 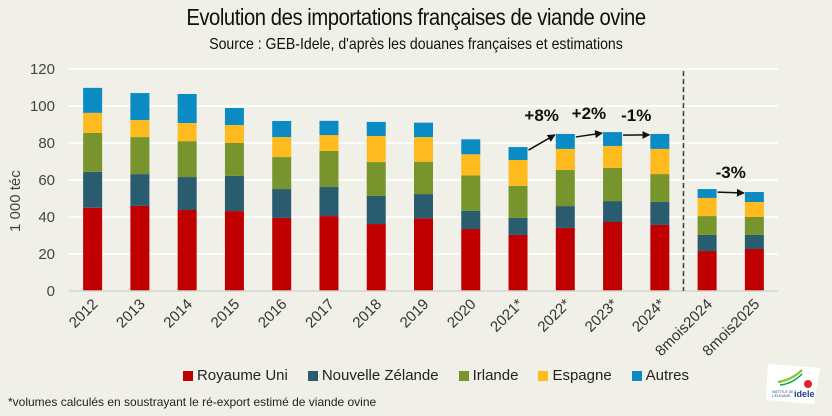 What do you see at coordinates (649, 316) in the screenshot?
I see `x-tick-label: 2024*` at bounding box center [649, 316].